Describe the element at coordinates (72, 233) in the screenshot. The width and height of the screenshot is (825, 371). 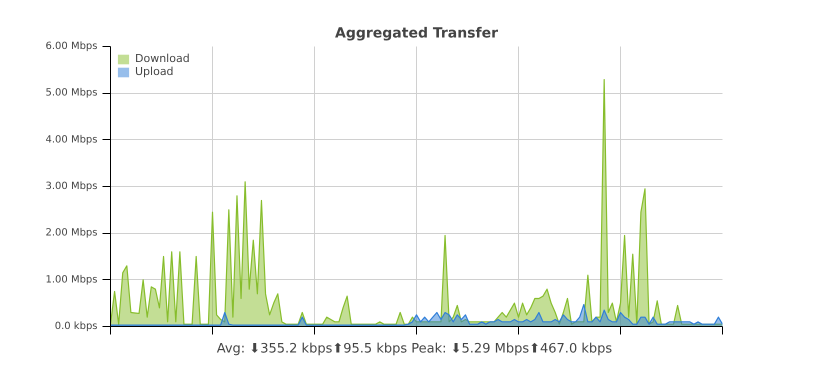
I see `y-tick-label: 2.00 Mbps` at that location.